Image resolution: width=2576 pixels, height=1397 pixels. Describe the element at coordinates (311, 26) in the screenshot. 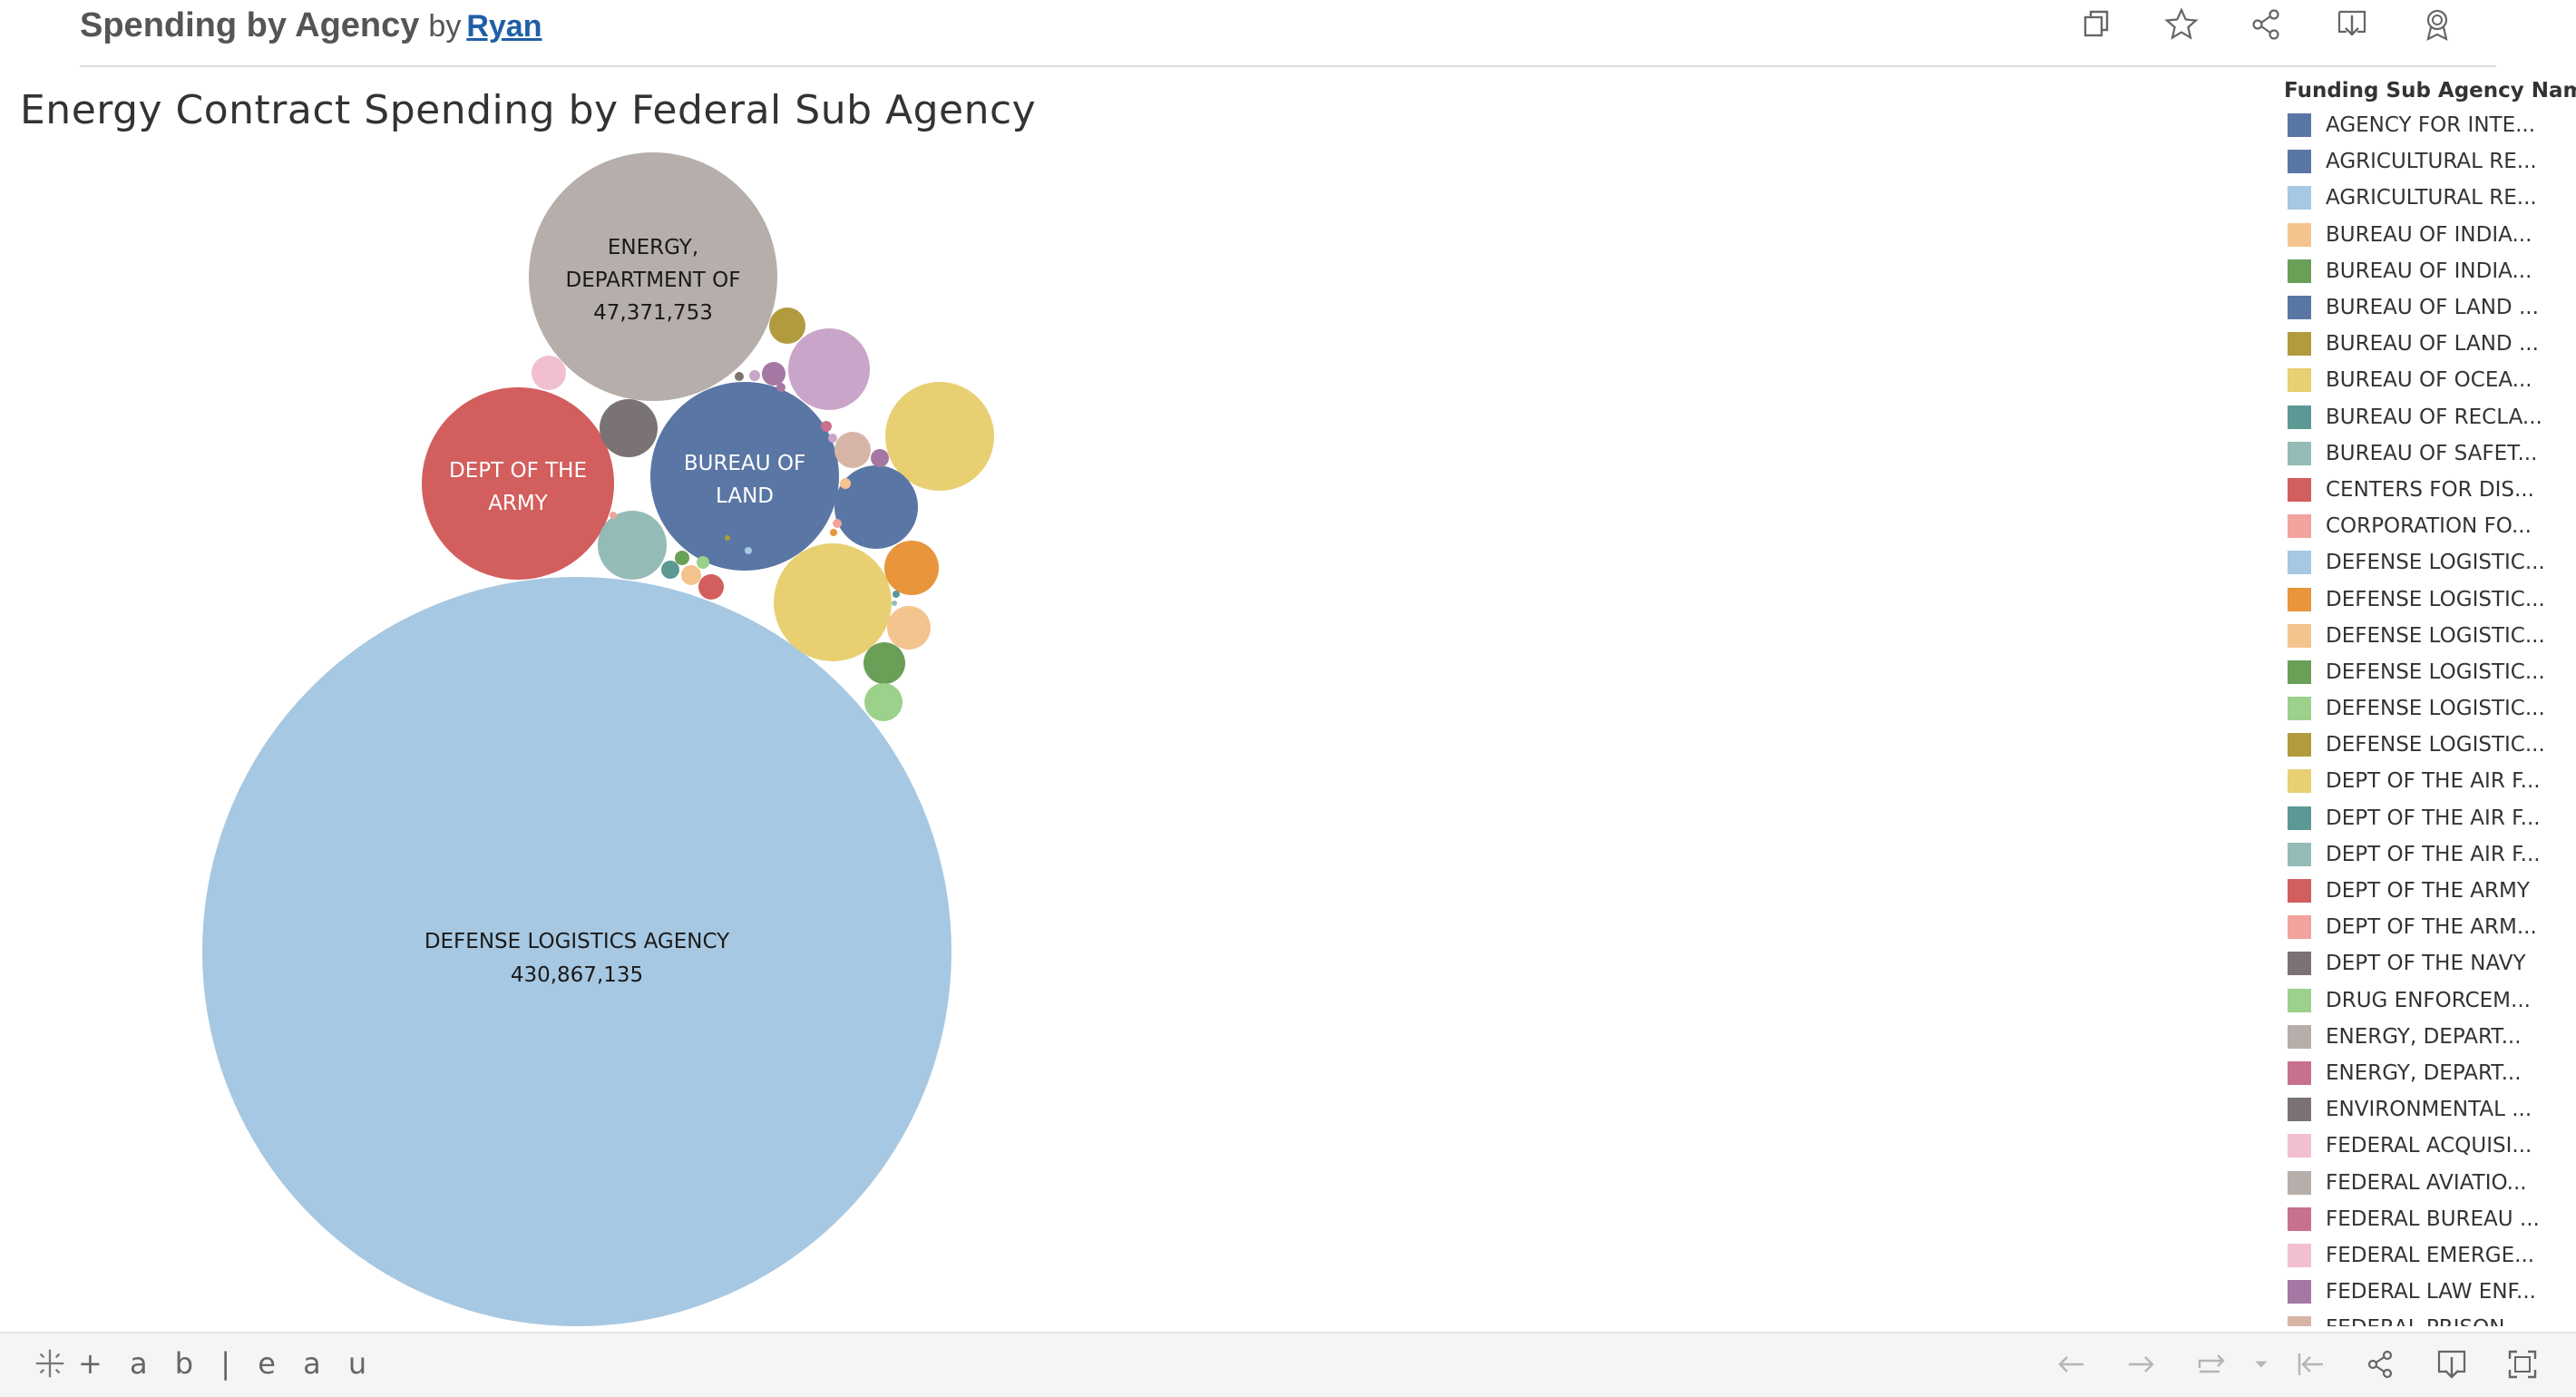

I see `page-title: Spending by Agency by Ryan` at that location.